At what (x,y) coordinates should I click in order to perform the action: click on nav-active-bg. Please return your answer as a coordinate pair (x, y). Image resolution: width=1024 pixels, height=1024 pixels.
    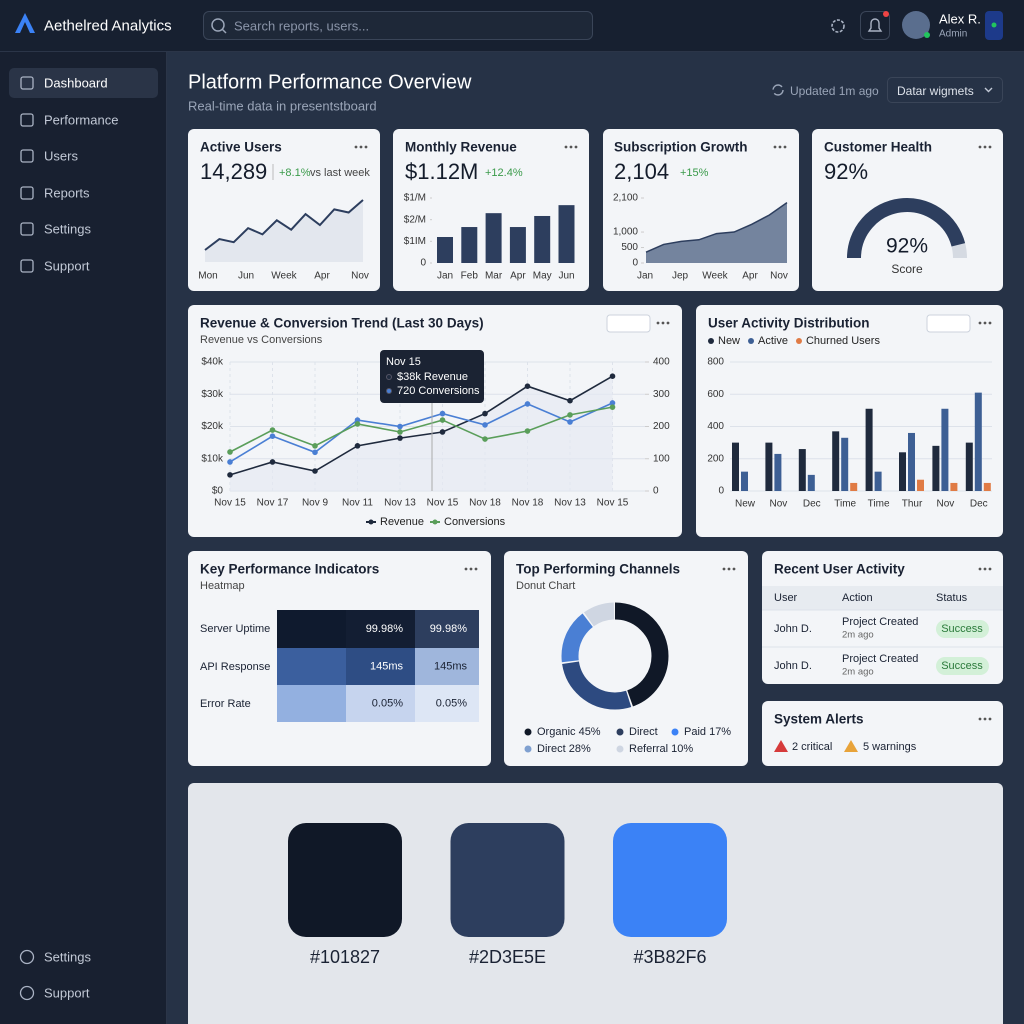
    Looking at the image, I should click on (83, 83).